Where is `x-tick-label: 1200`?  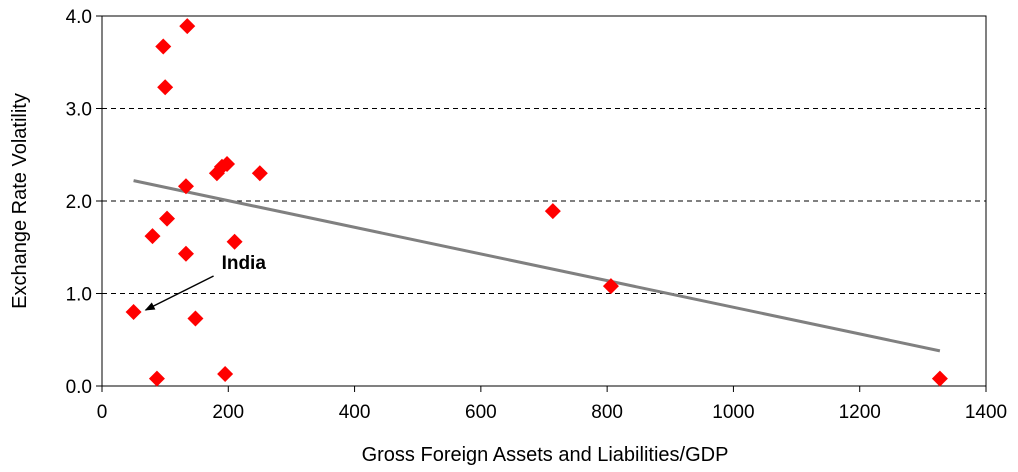 x-tick-label: 1200 is located at coordinates (860, 412).